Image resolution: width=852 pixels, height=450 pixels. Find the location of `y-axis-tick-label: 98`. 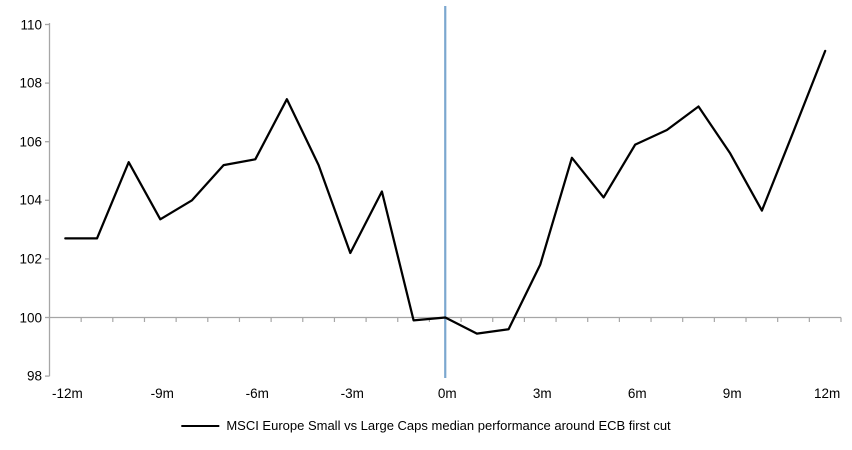

y-axis-tick-label: 98 is located at coordinates (34, 376).